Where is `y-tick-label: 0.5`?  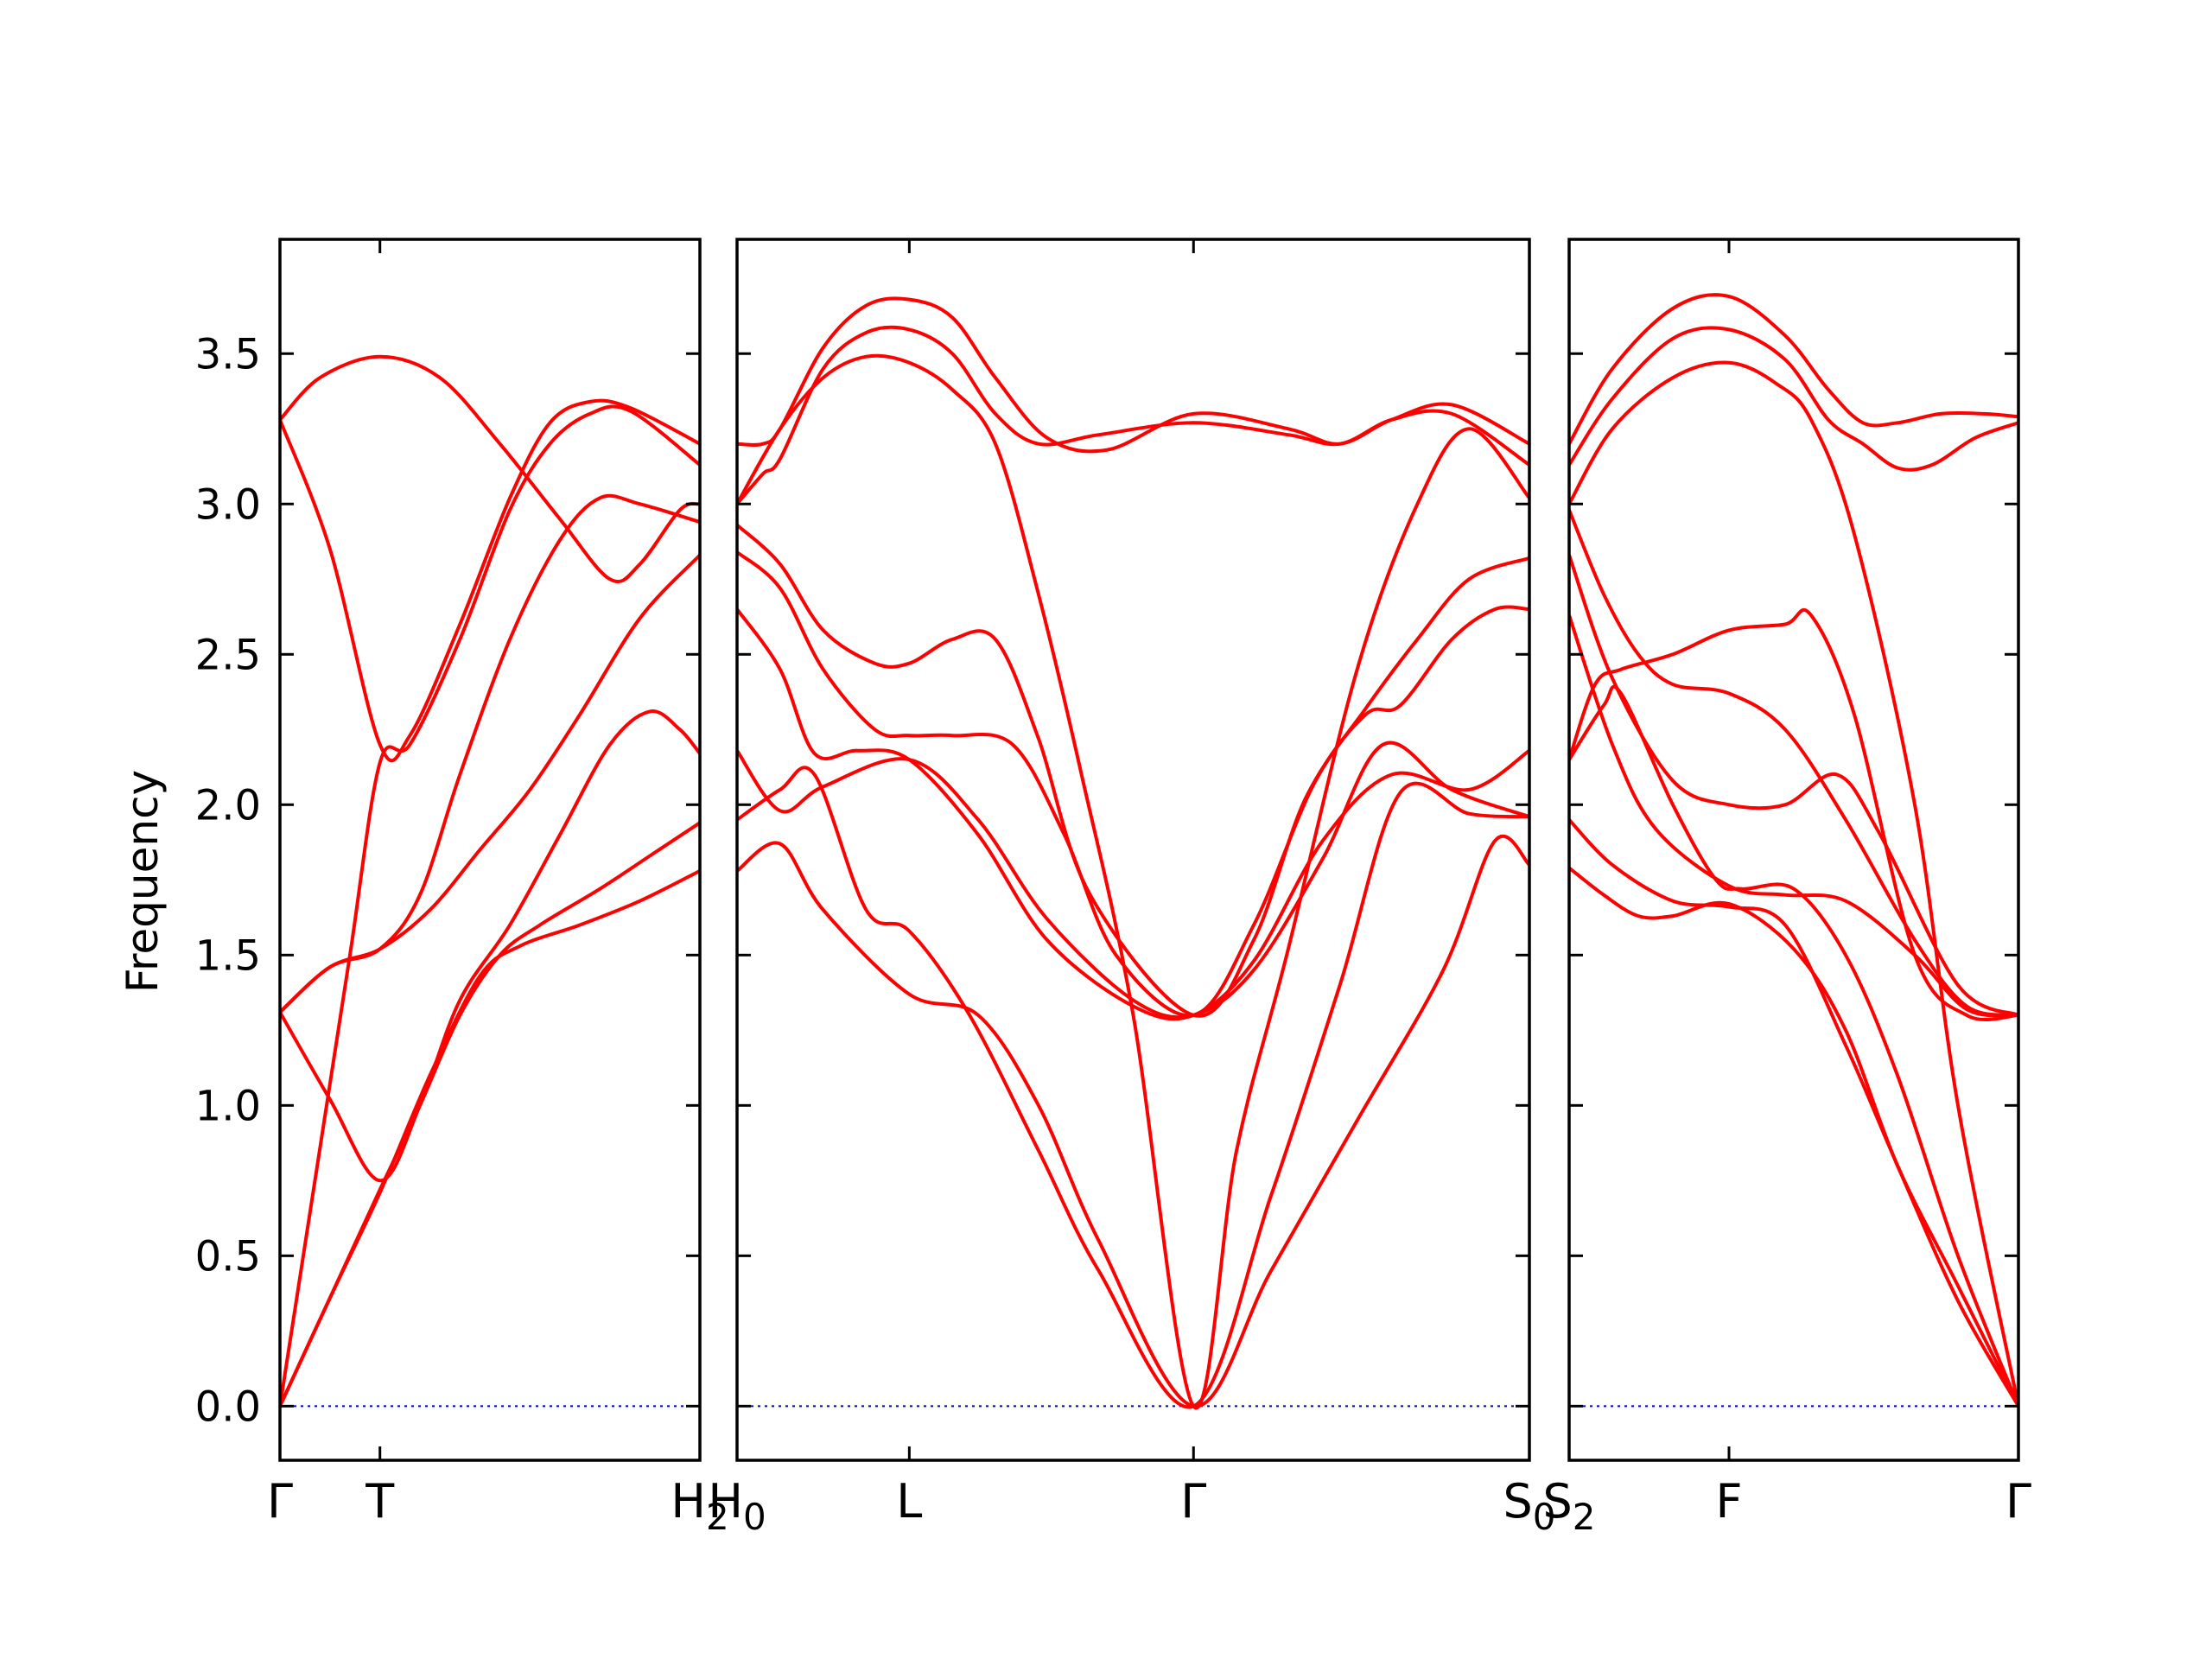 y-tick-label: 0.5 is located at coordinates (228, 1256).